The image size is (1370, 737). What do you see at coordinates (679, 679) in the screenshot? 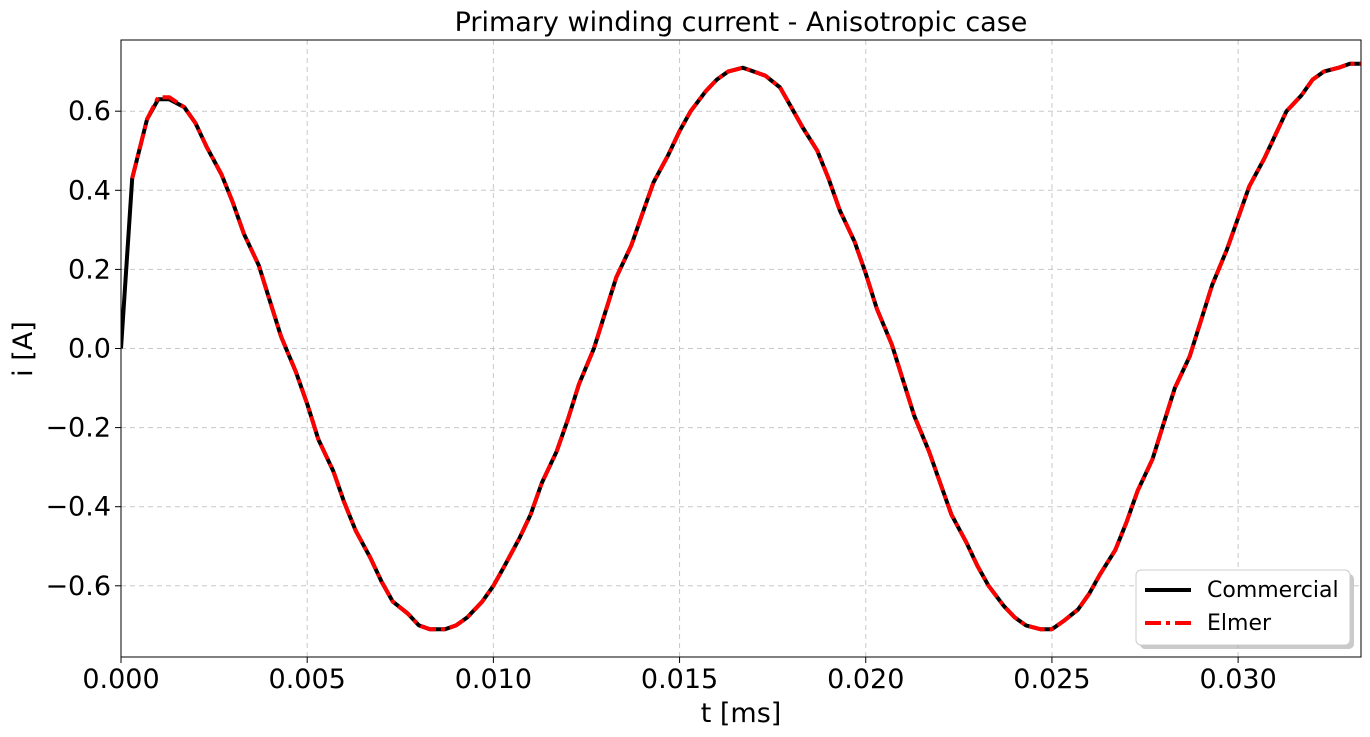
I see `x-tick-label: 0.015` at bounding box center [679, 679].